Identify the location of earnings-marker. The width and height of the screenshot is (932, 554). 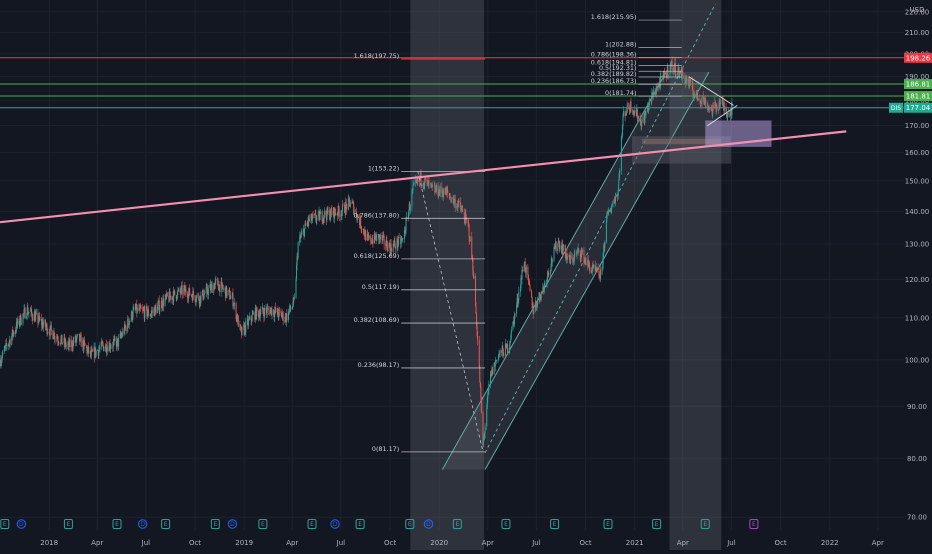
(506, 524).